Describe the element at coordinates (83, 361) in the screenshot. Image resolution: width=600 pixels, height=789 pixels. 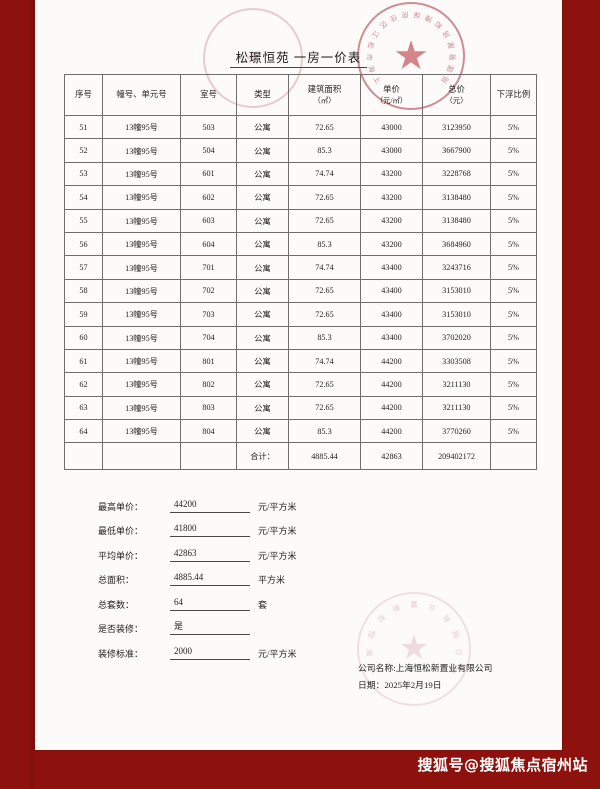
I see `row-no: 61` at that location.